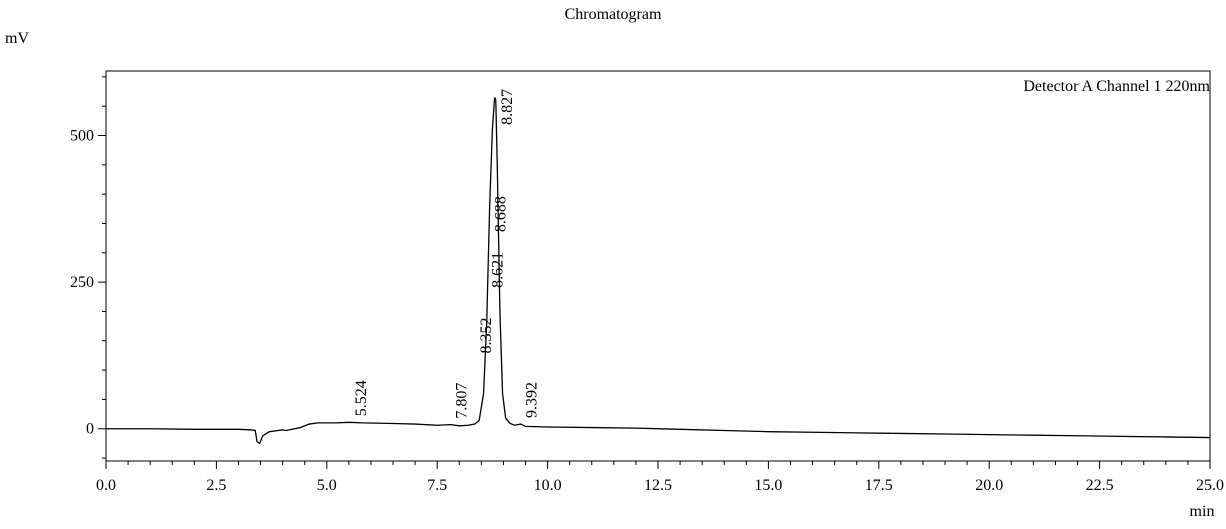 This screenshot has width=1226, height=529. I want to click on x-tick-label: 2.5, so click(216, 485).